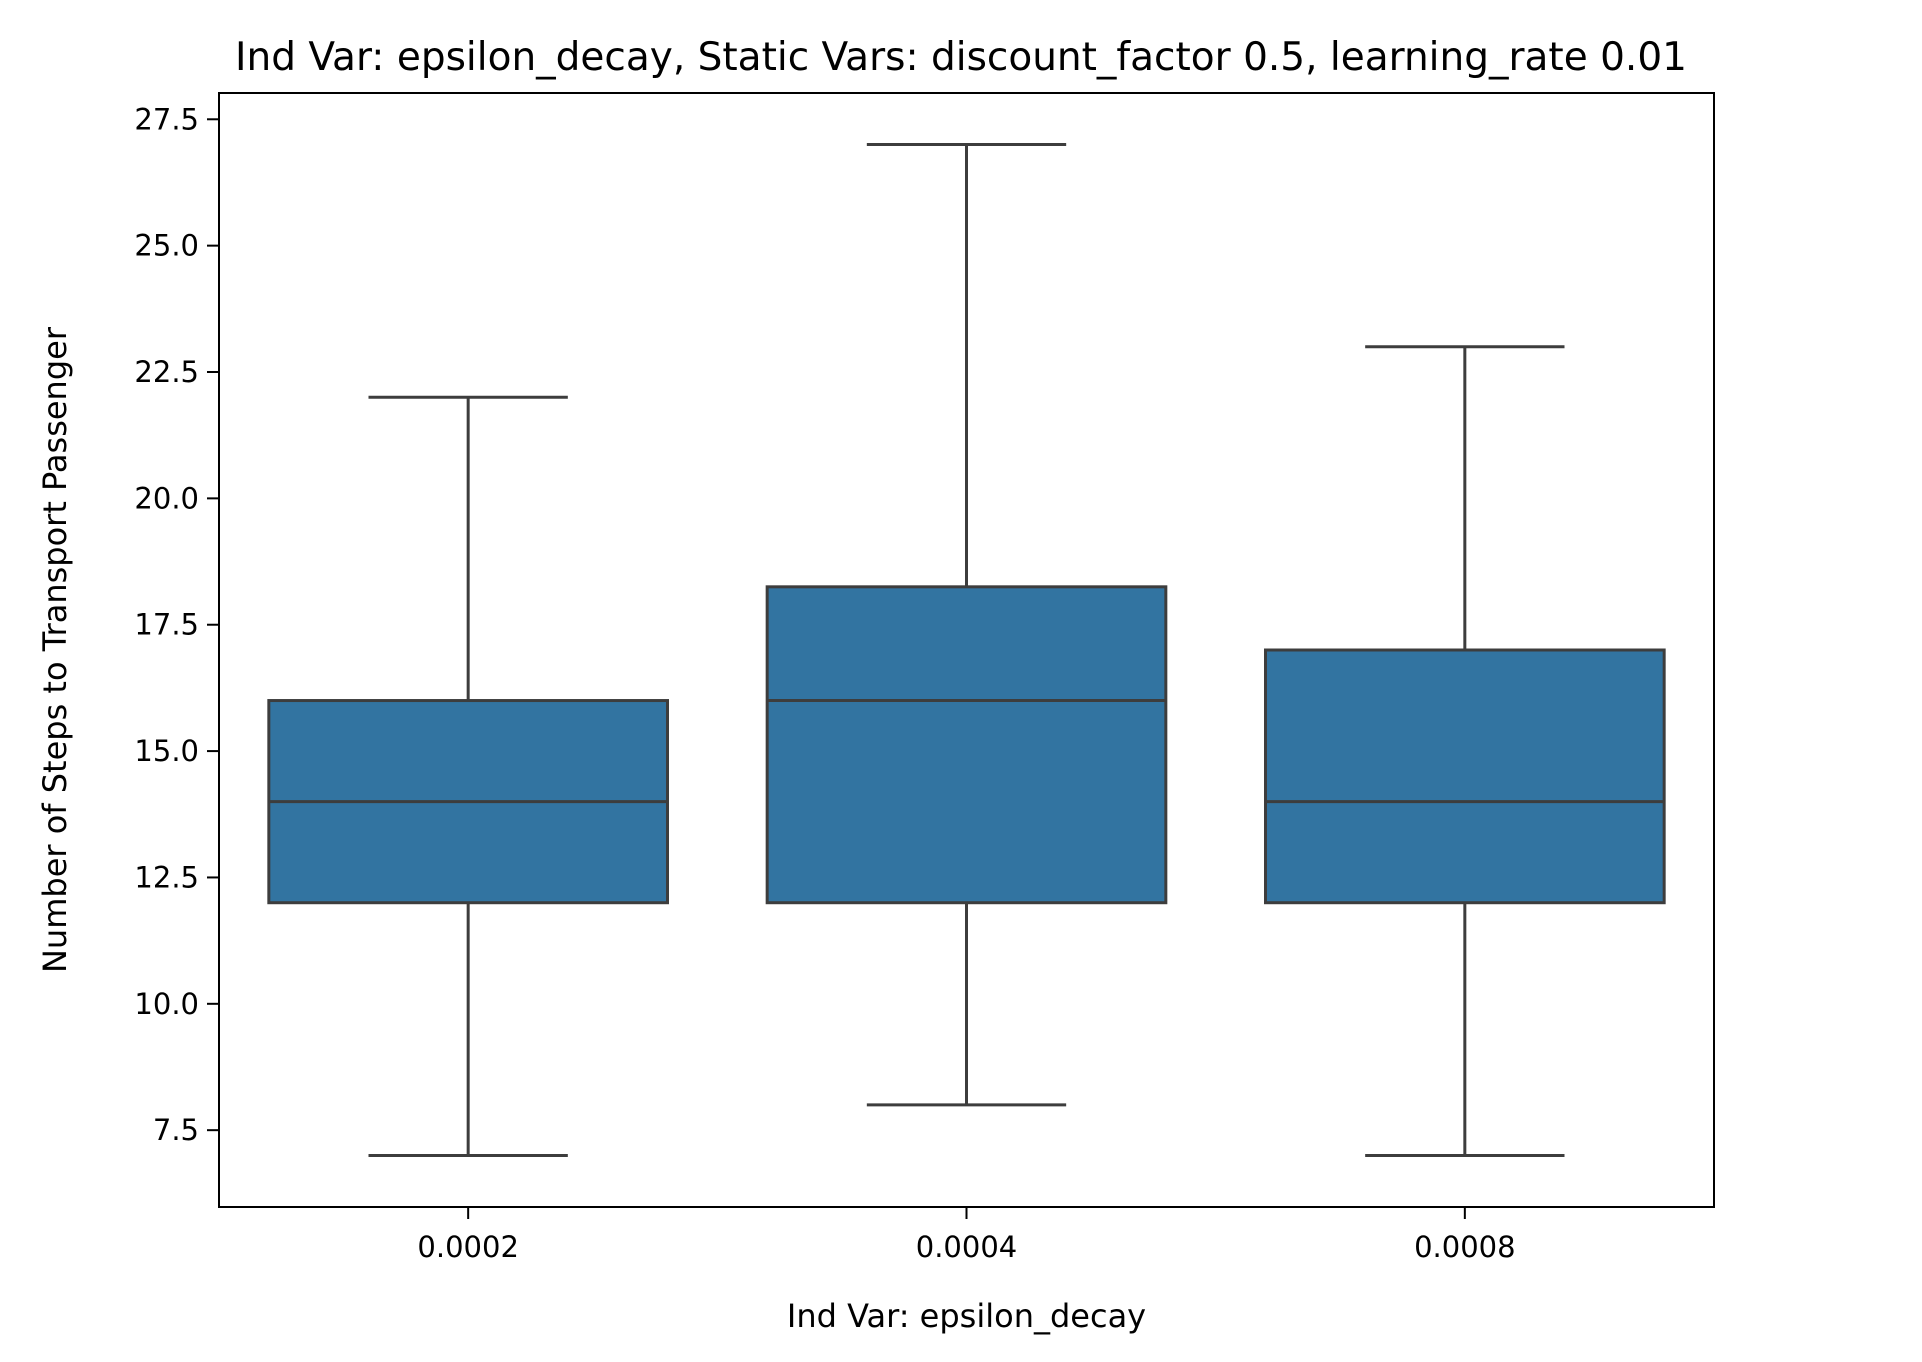  Describe the element at coordinates (166, 625) in the screenshot. I see `y-tick-label: 17.5` at that location.